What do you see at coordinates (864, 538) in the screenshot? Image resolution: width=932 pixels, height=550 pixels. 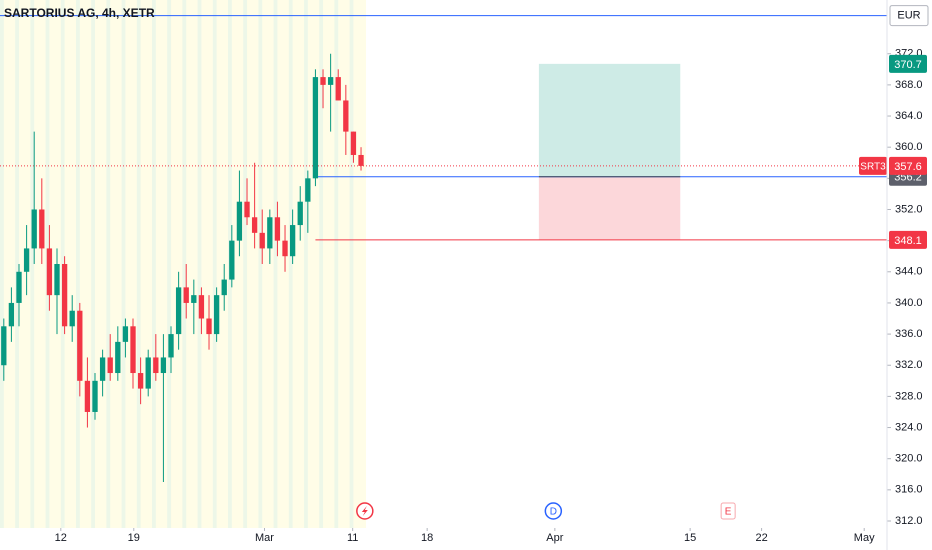 I see `x-tick-label: May` at bounding box center [864, 538].